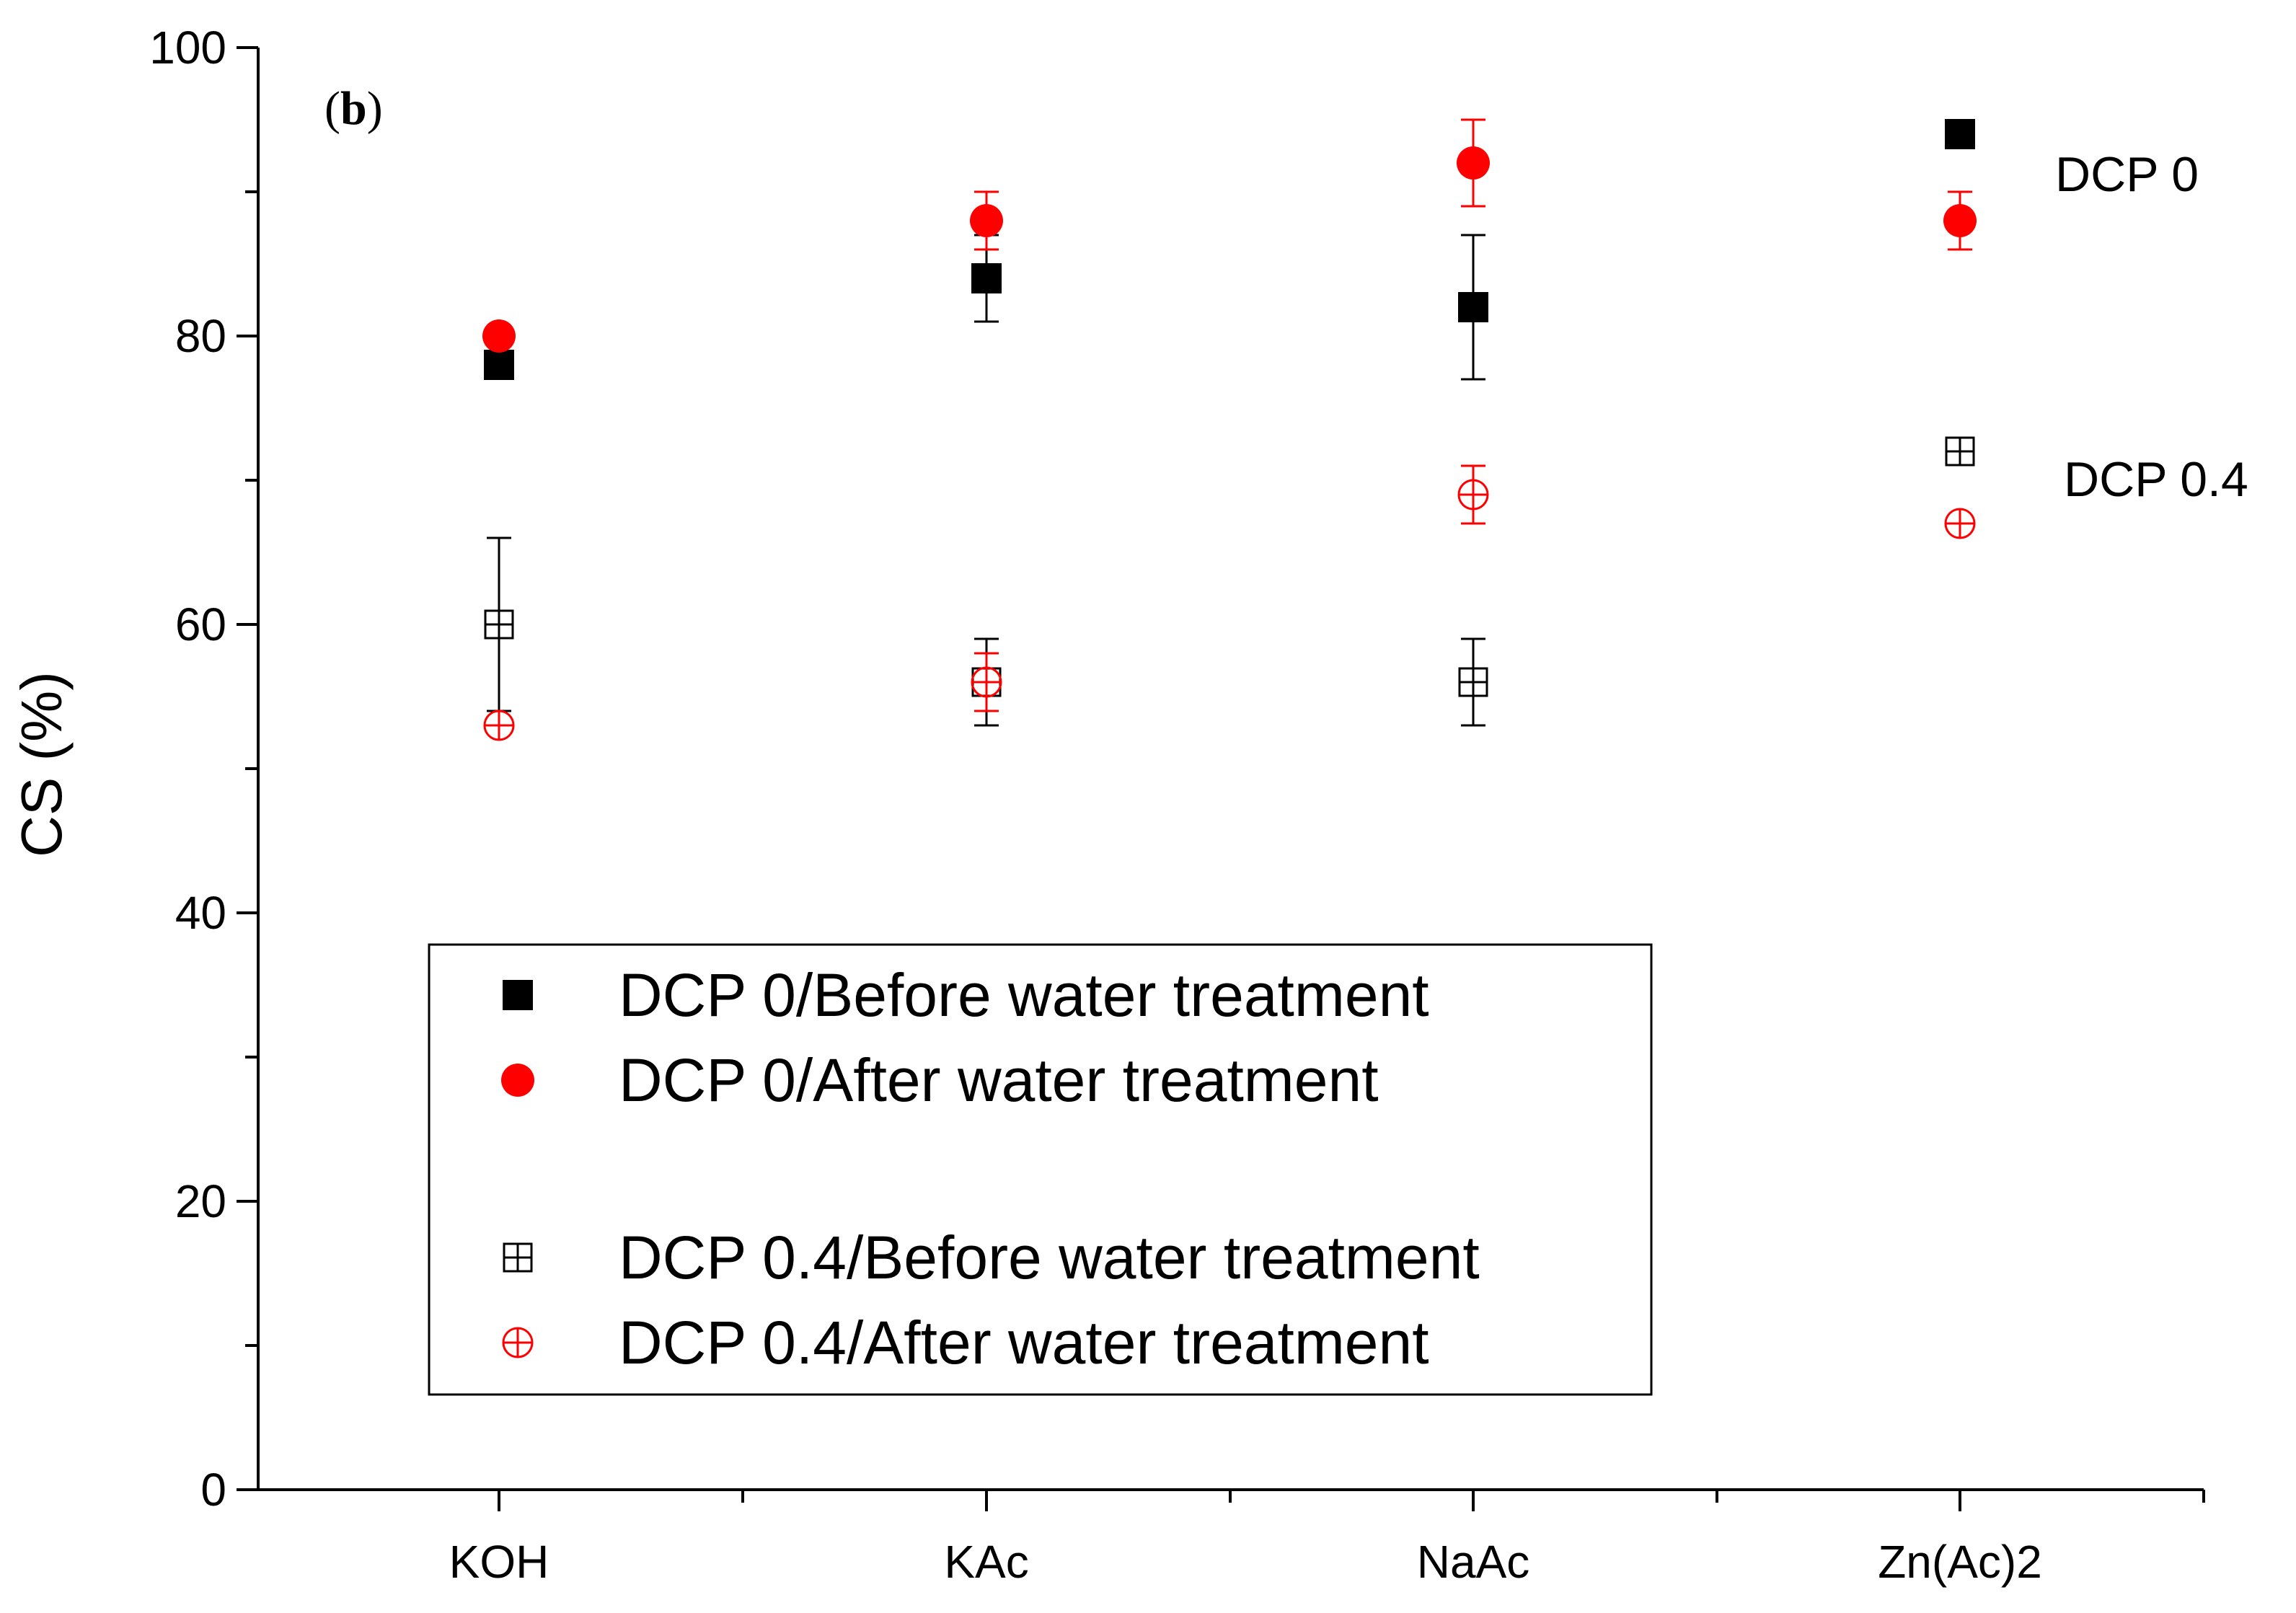 This screenshot has height=1613, width=2296. Describe the element at coordinates (986, 1562) in the screenshot. I see `x-tick-label: KAc` at that location.